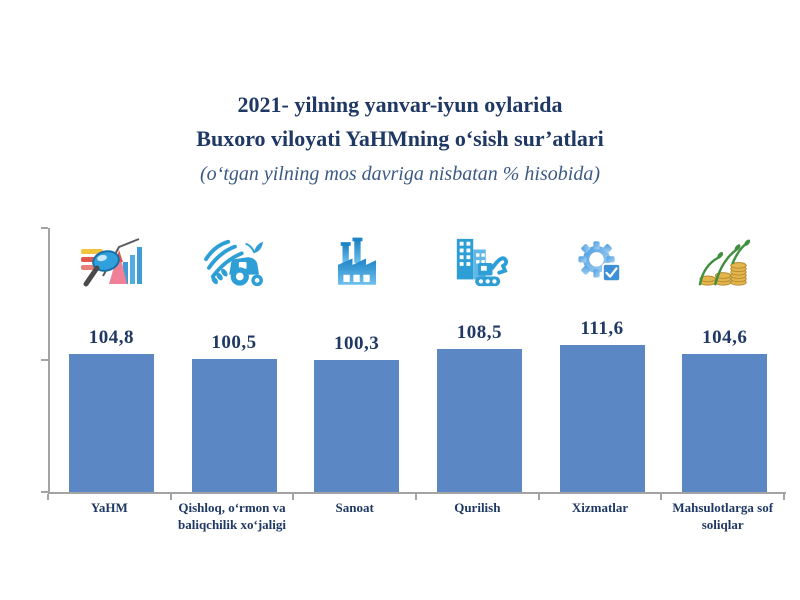 Image resolution: width=800 pixels, height=600 pixels. Describe the element at coordinates (111, 337) in the screenshot. I see `bar-value-label: 104,8` at that location.